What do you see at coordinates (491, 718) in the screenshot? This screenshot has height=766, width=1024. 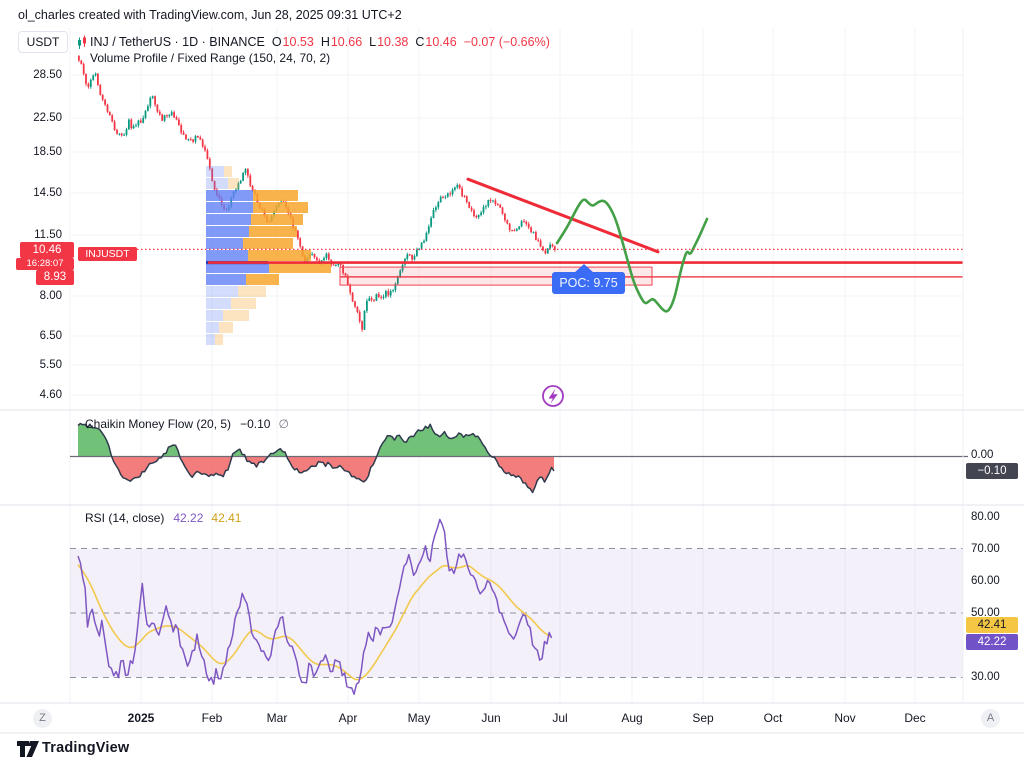 I see `time-axis-label: Jun` at bounding box center [491, 718].